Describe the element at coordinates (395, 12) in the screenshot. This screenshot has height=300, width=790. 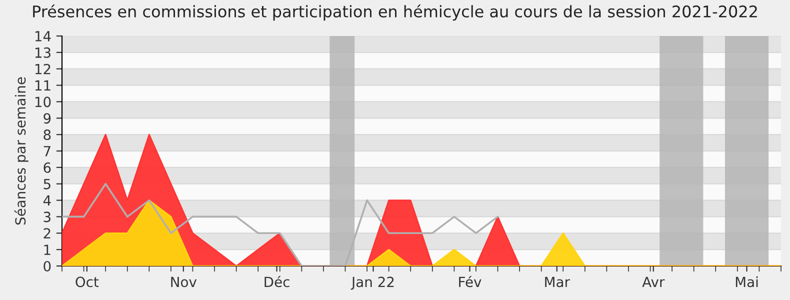
I see `chart-title: Présences en commissions et participation en hémicycle au cours de la session 2021-2022` at that location.